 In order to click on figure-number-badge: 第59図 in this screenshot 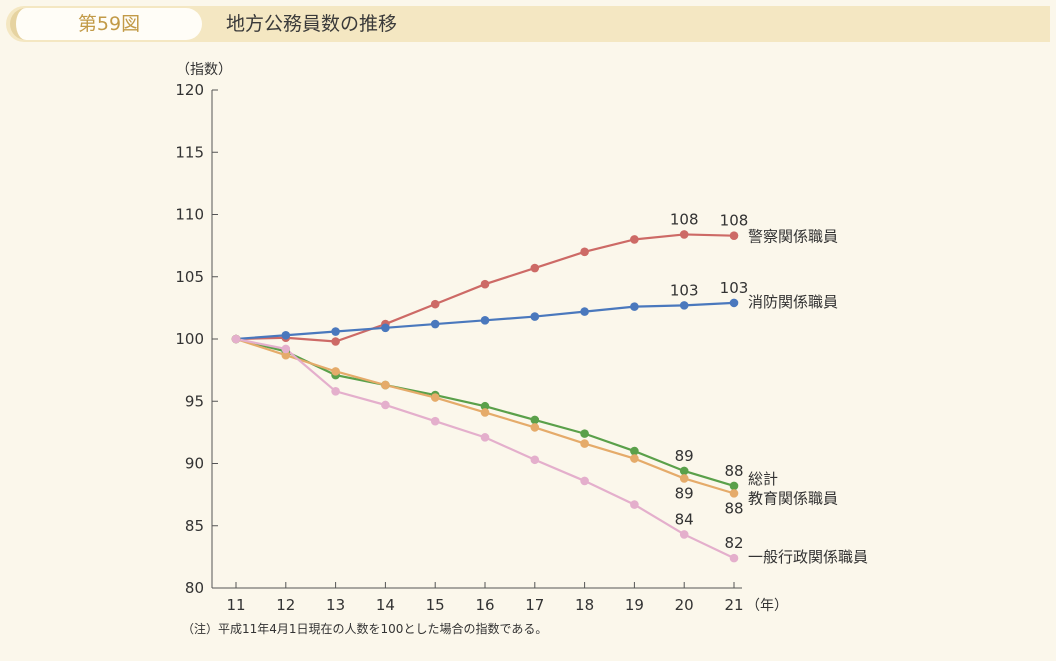, I will do `click(106, 24)`.